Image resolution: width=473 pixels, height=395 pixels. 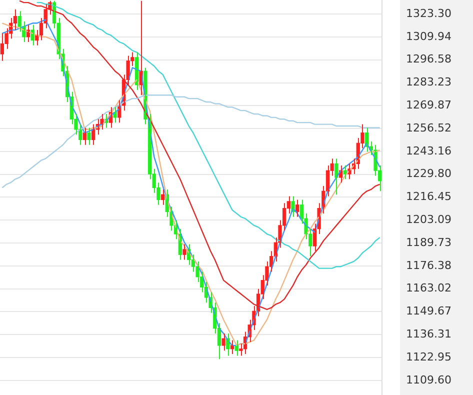 What do you see at coordinates (429, 59) in the screenshot?
I see `y-tick-label: 1296.58` at bounding box center [429, 59].